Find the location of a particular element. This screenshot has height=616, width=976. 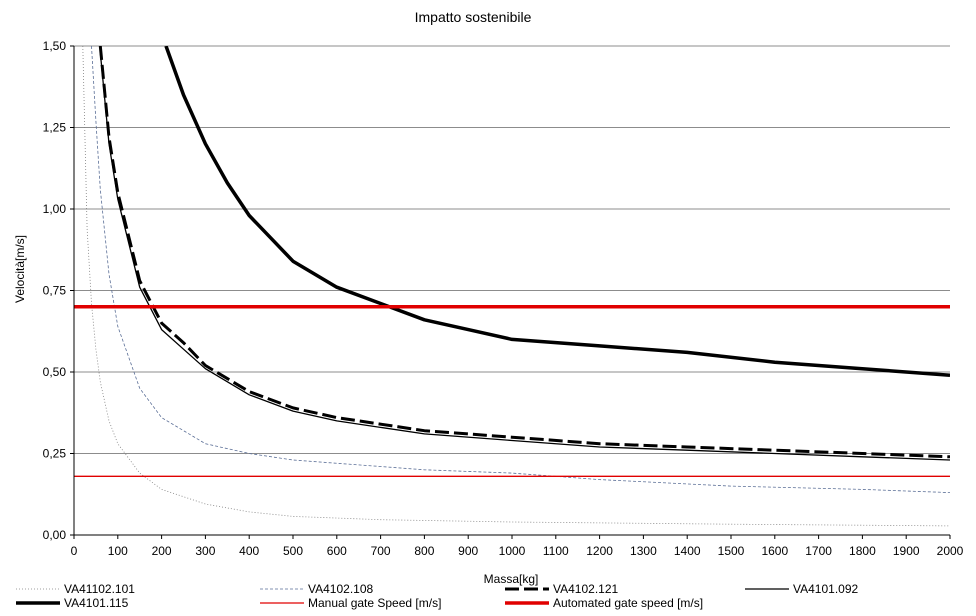

x-tick-label: 2000 is located at coordinates (950, 551).